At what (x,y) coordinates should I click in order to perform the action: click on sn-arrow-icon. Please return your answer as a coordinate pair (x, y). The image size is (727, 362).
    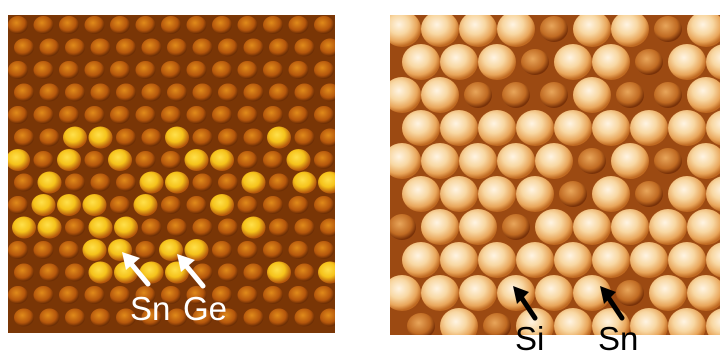
    Looking at the image, I should click on (136, 269).